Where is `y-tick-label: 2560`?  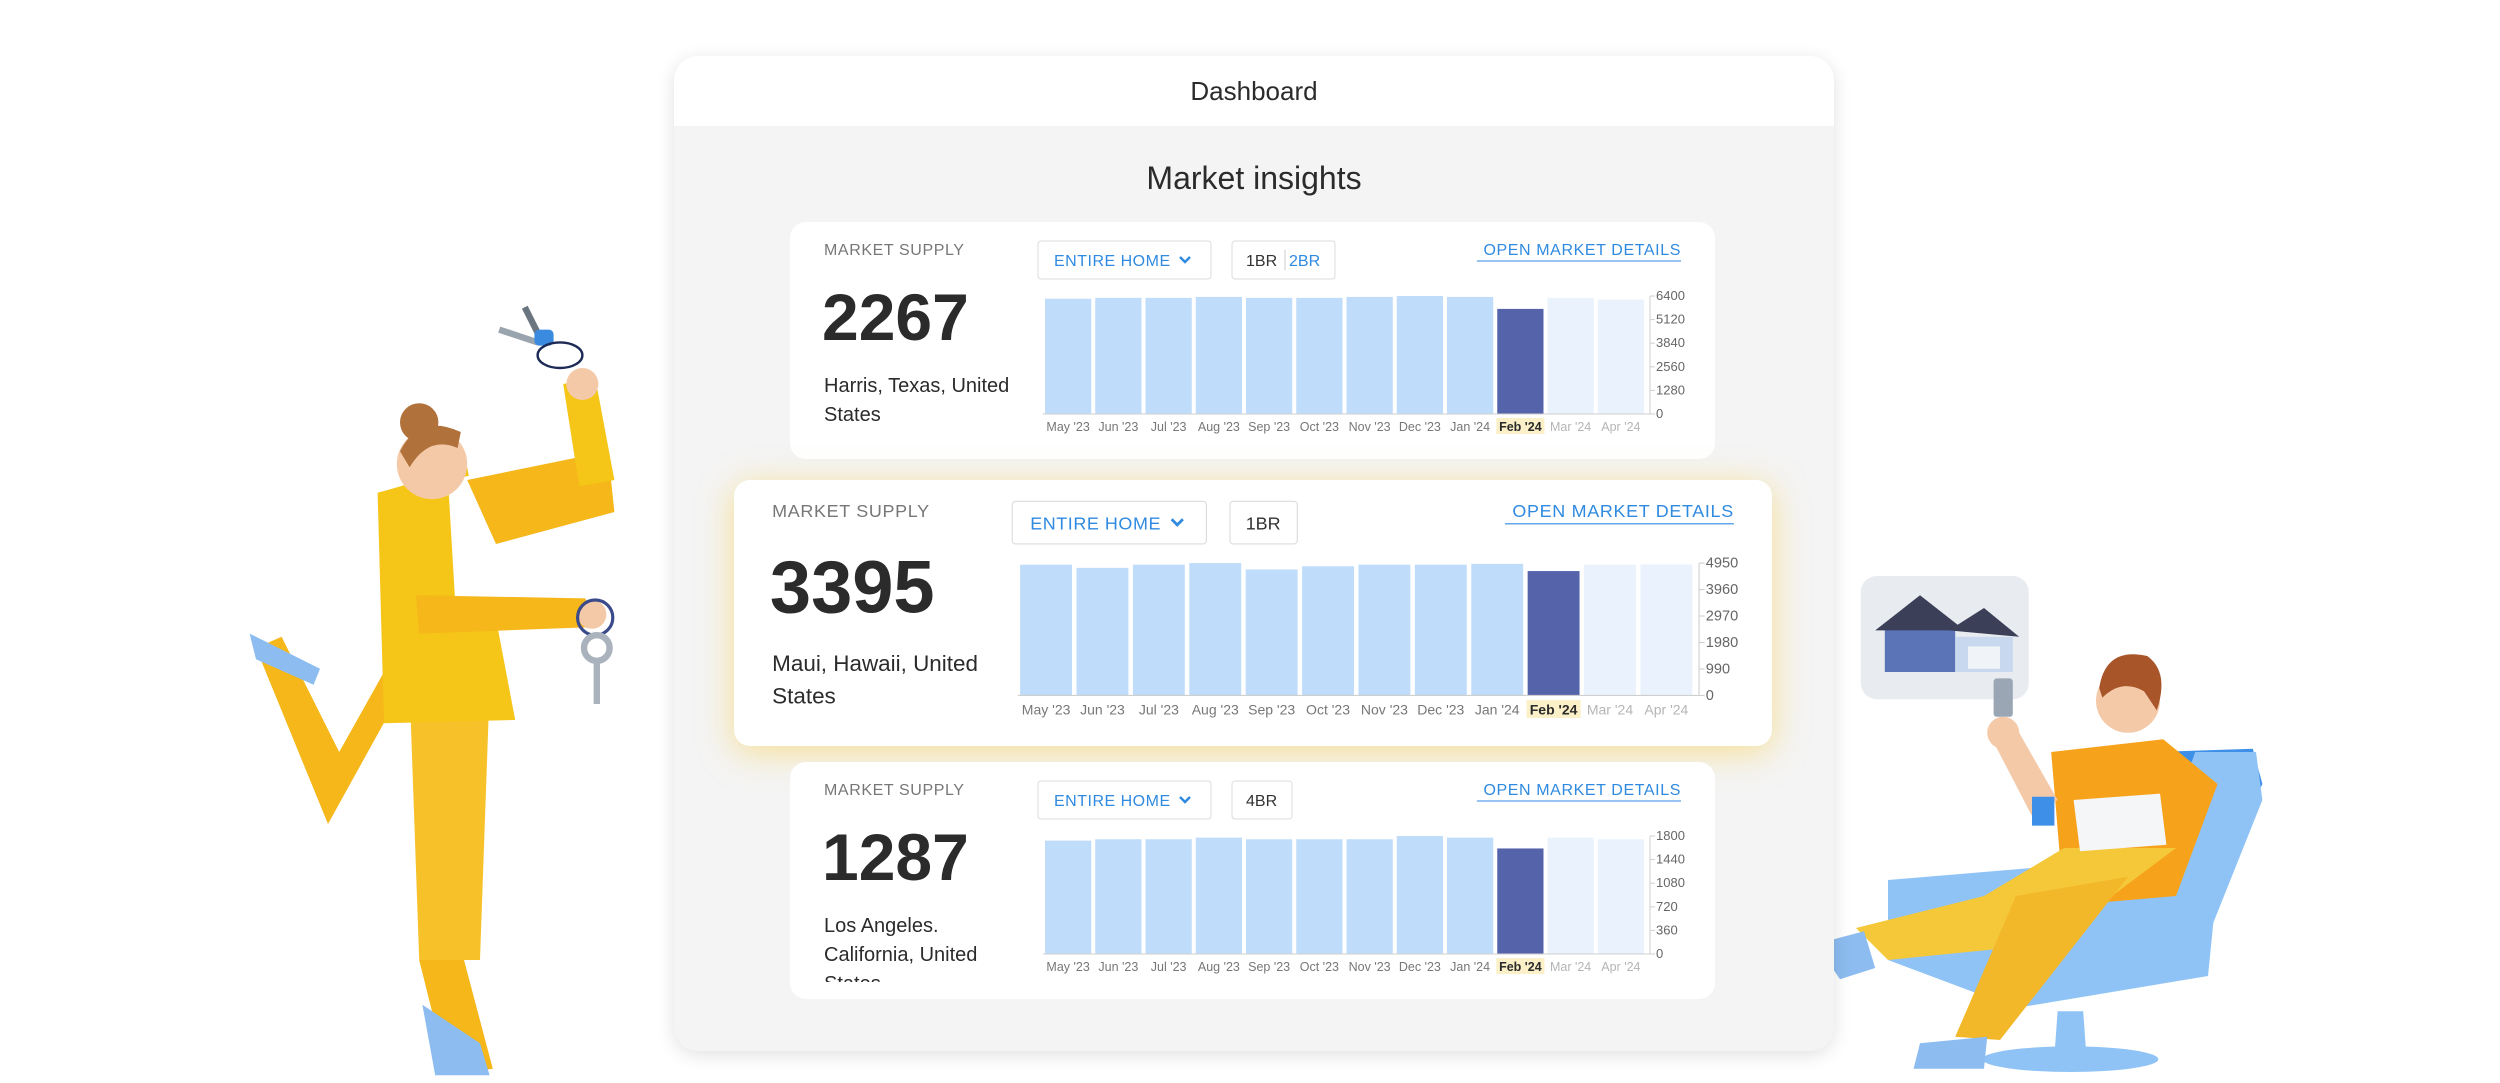 y-tick-label: 2560 is located at coordinates (1670, 366).